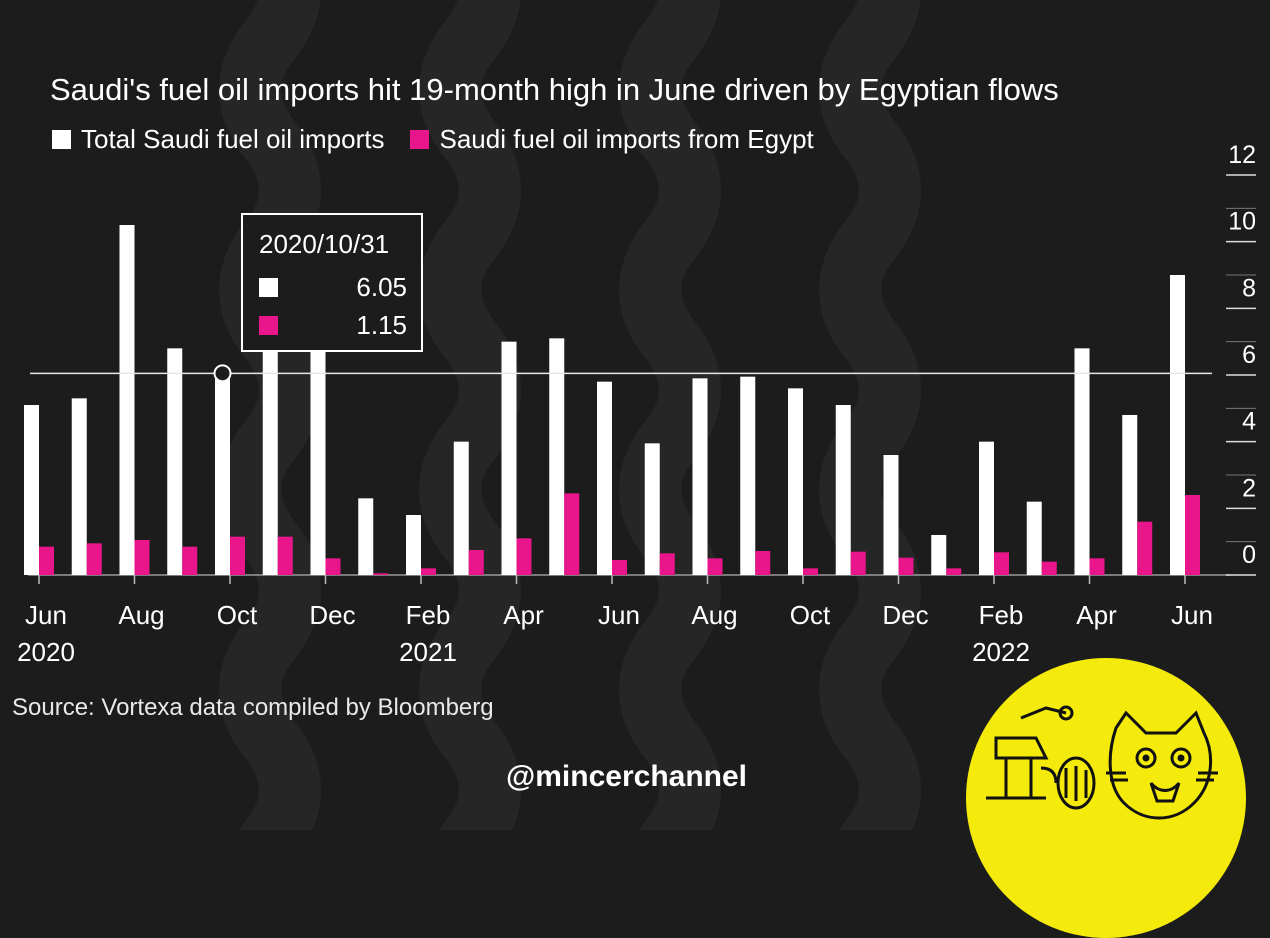 This screenshot has height=938, width=1270. Describe the element at coordinates (381, 325) in the screenshot. I see `tooltip-value-egypt: 1.15` at that location.